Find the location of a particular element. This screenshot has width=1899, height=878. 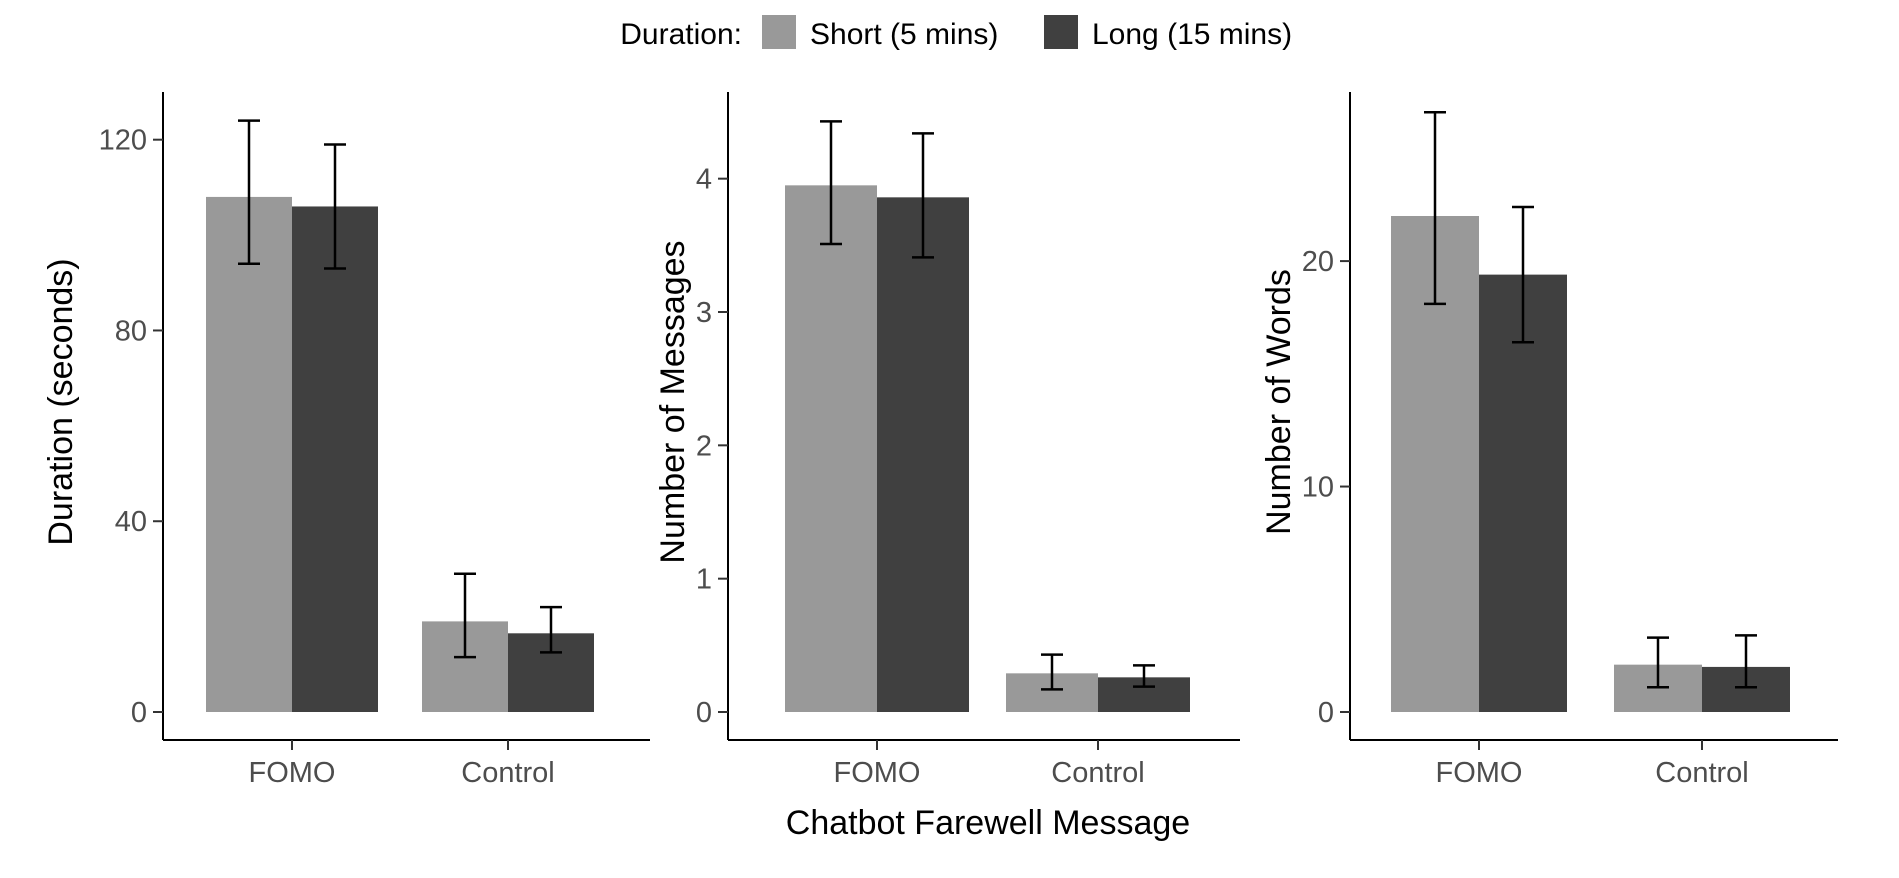

legend-swatch-long is located at coordinates (1061, 32).